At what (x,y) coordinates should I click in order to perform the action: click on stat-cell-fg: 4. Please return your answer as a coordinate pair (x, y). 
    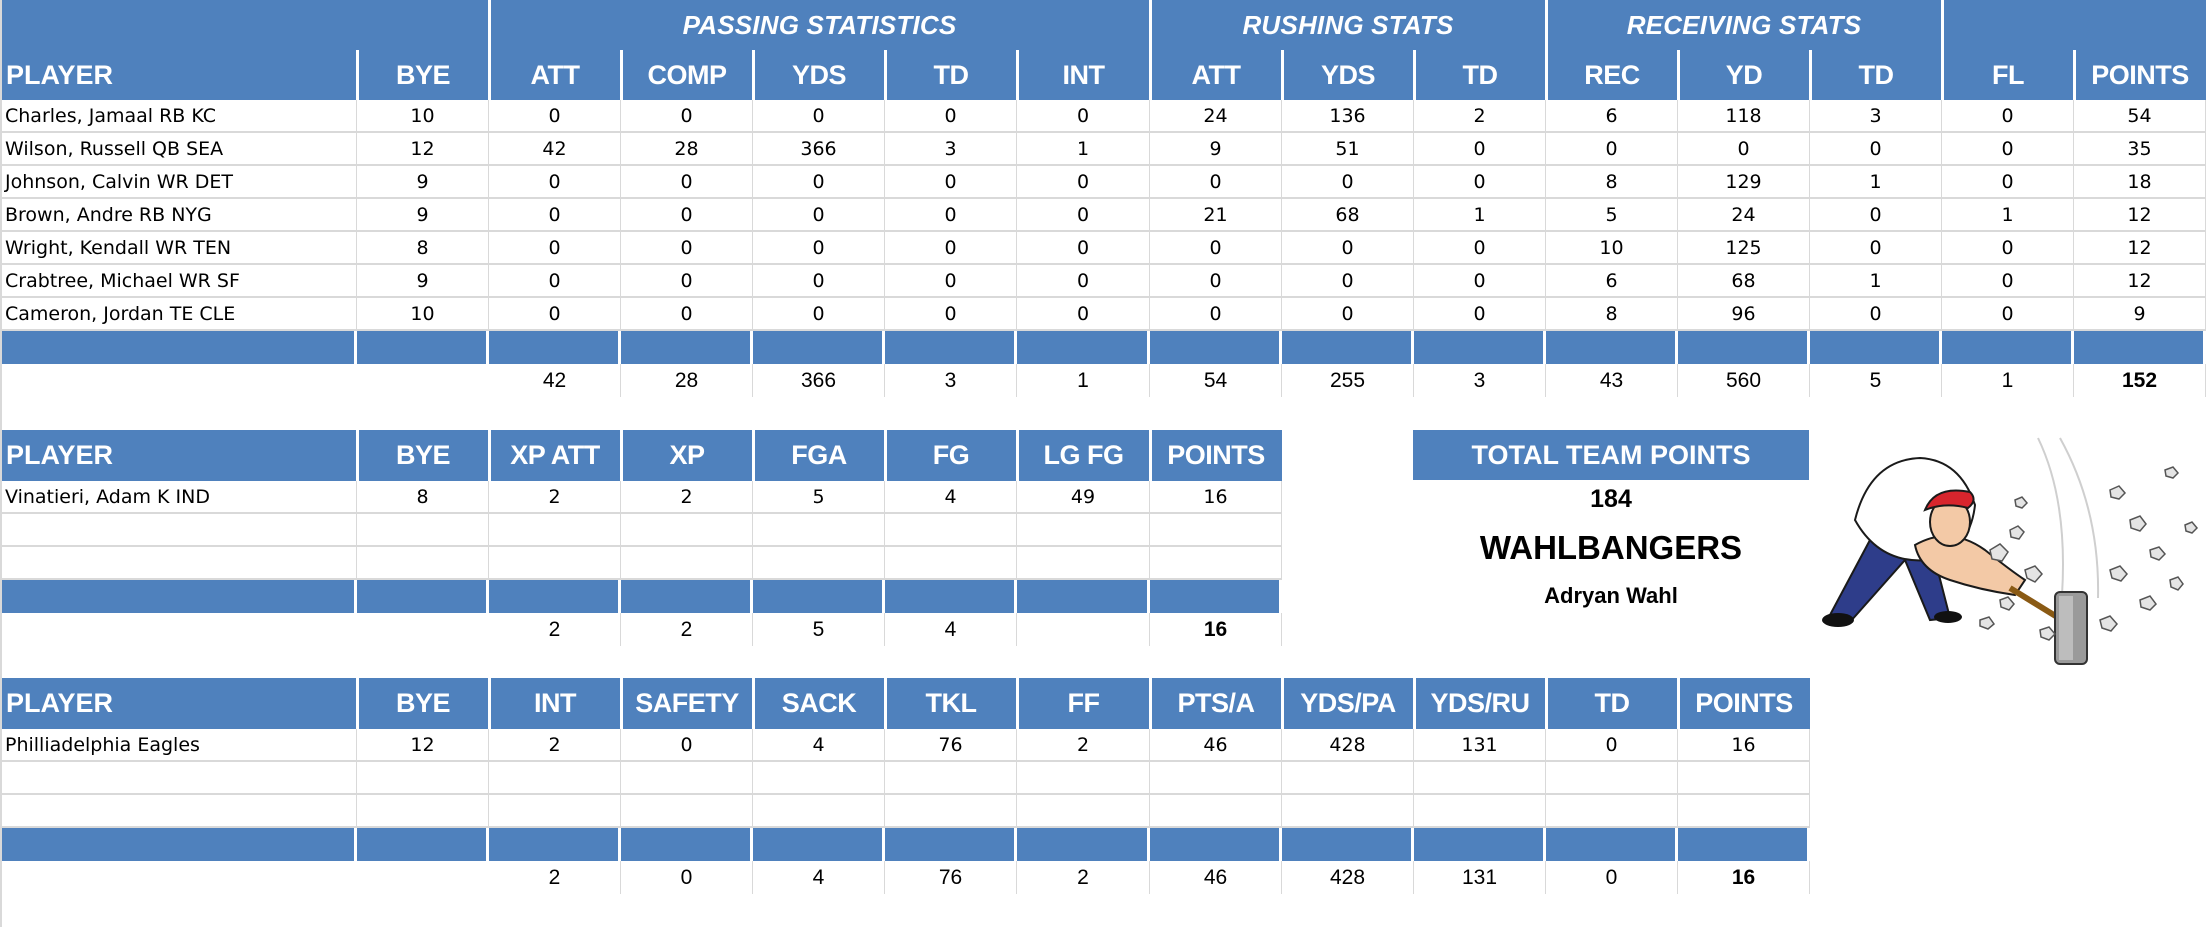
    Looking at the image, I should click on (951, 497).